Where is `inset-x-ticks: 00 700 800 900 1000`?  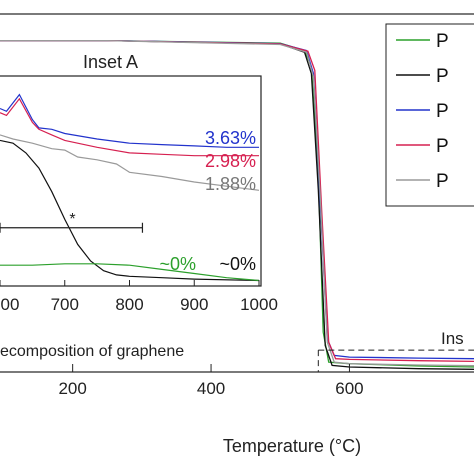
inset-x-ticks: 00 700 800 900 1000 is located at coordinates (139, 297).